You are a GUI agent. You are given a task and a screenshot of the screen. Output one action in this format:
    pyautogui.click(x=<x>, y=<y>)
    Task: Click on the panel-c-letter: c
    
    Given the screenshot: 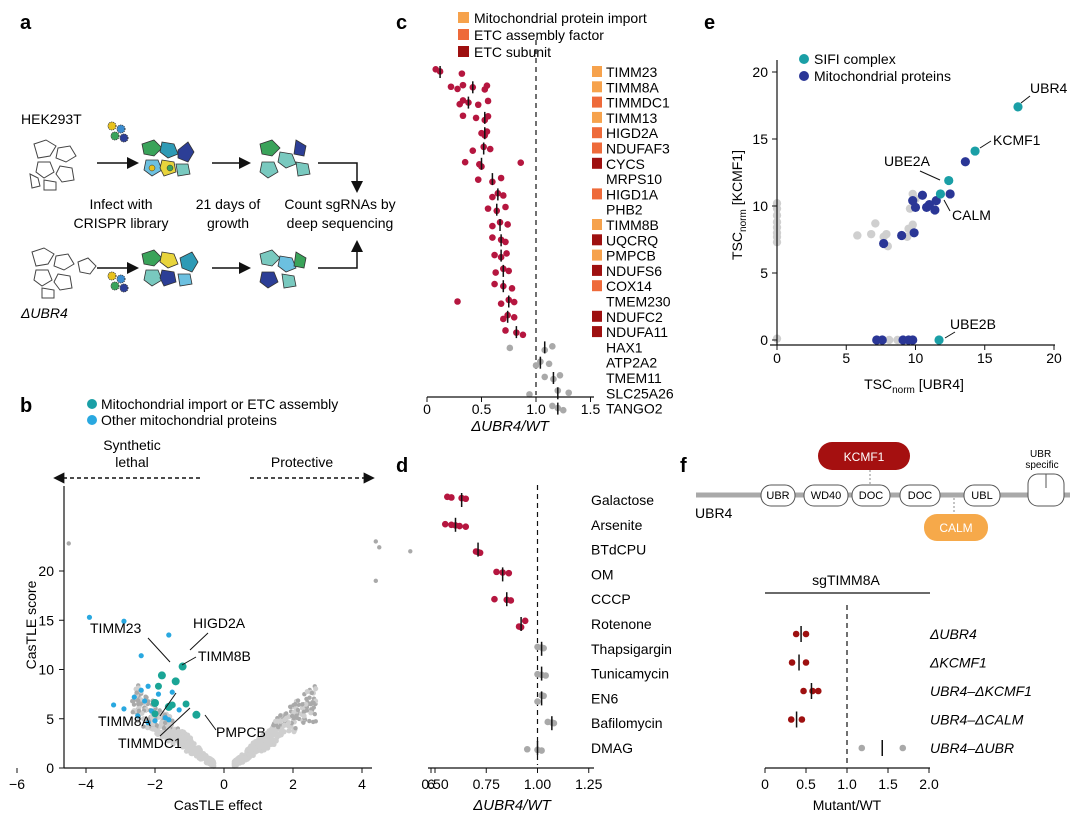 What is the action you would take?
    pyautogui.click(x=401, y=23)
    